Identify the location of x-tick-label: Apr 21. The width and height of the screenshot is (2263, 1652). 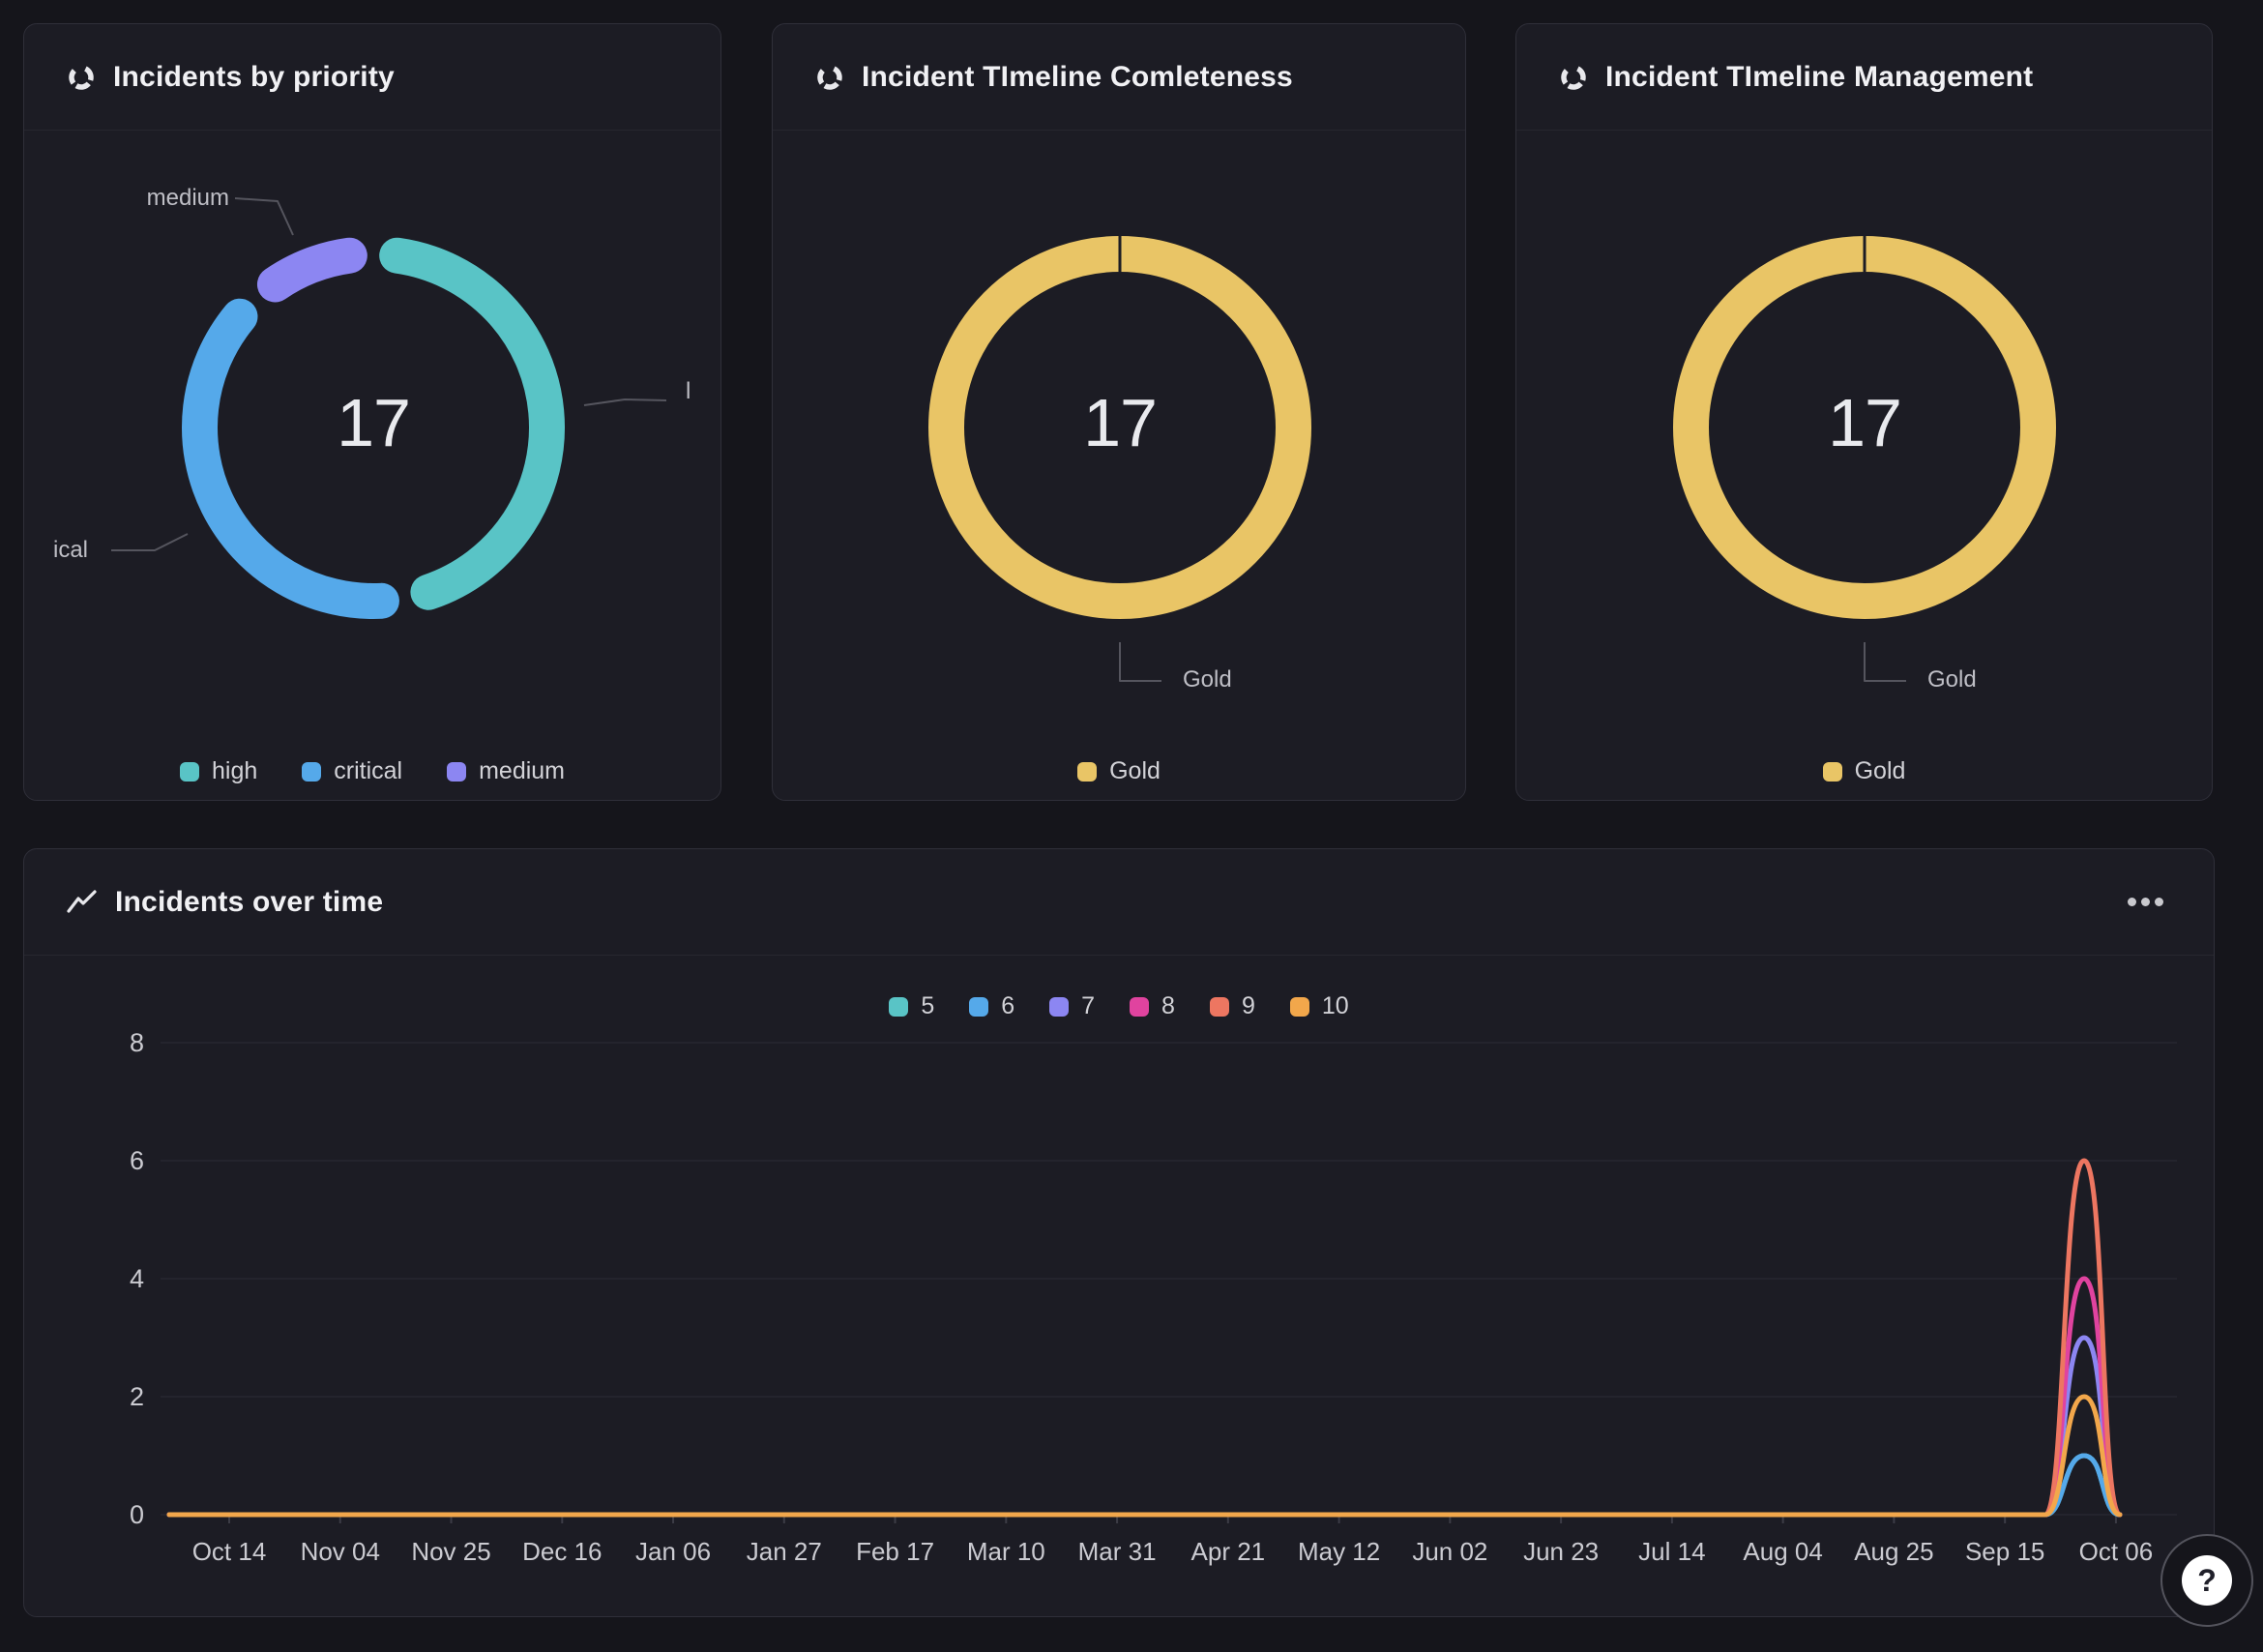
(1228, 1551).